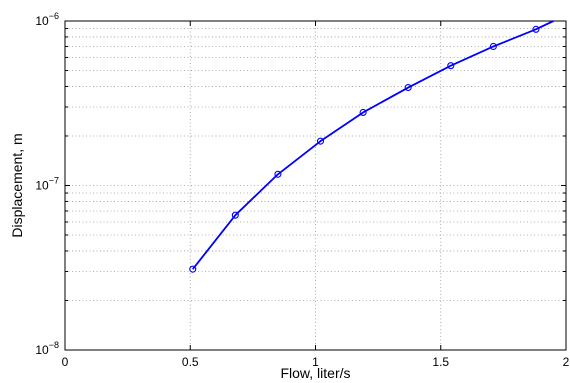 The width and height of the screenshot is (570, 383). What do you see at coordinates (566, 362) in the screenshot?
I see `x-tick-label: 2` at bounding box center [566, 362].